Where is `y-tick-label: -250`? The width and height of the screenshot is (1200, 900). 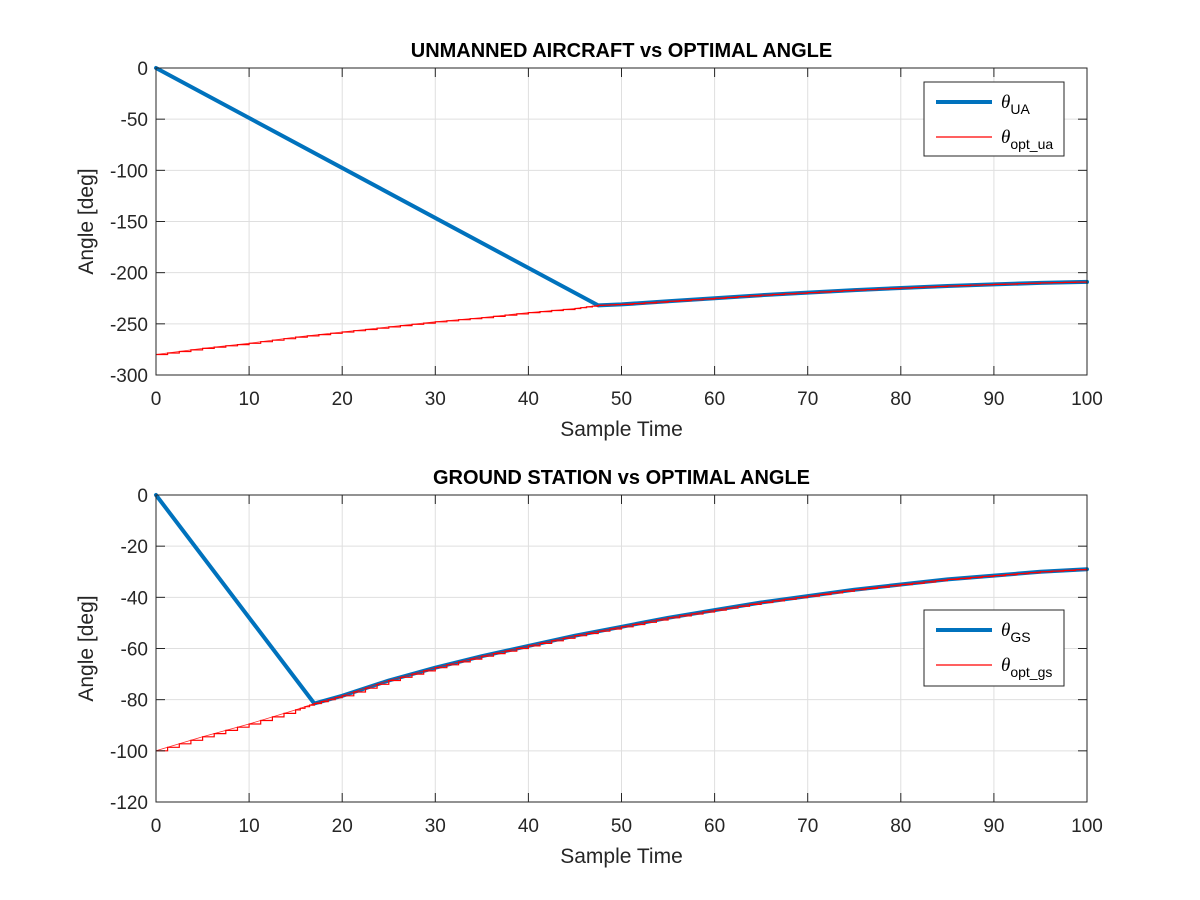 y-tick-label: -250 is located at coordinates (129, 325).